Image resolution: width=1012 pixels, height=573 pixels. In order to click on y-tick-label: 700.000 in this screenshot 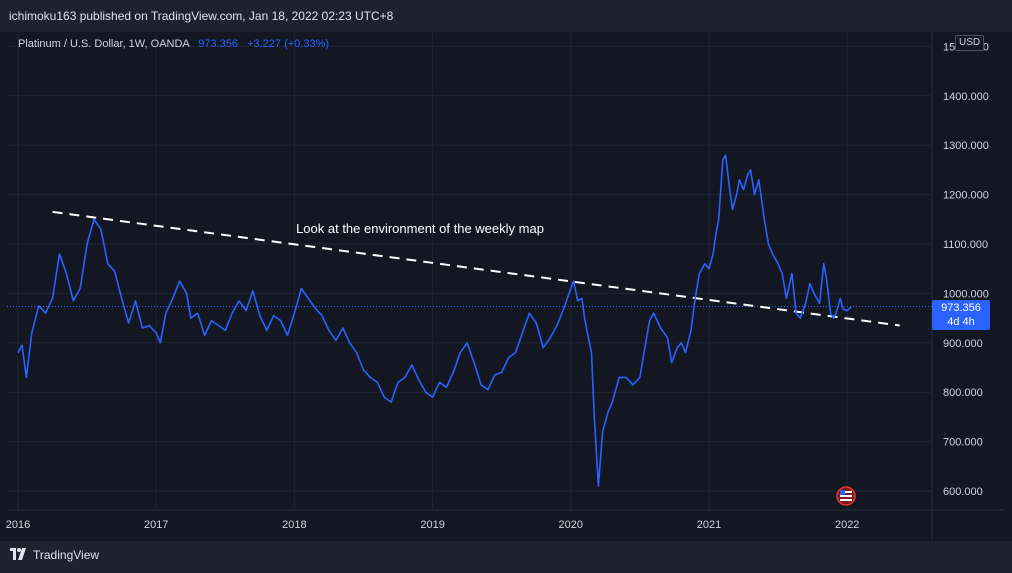, I will do `click(963, 443)`.